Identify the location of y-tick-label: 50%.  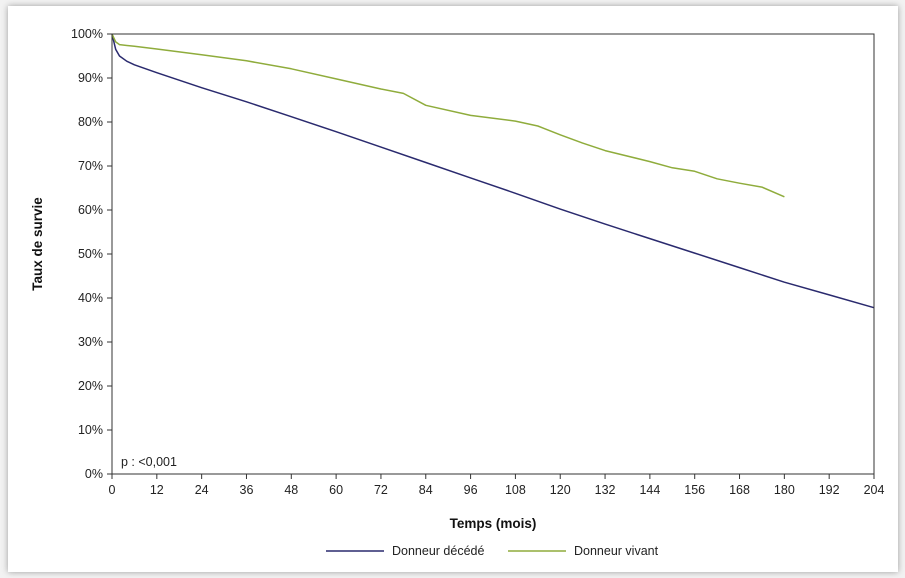
(90, 254).